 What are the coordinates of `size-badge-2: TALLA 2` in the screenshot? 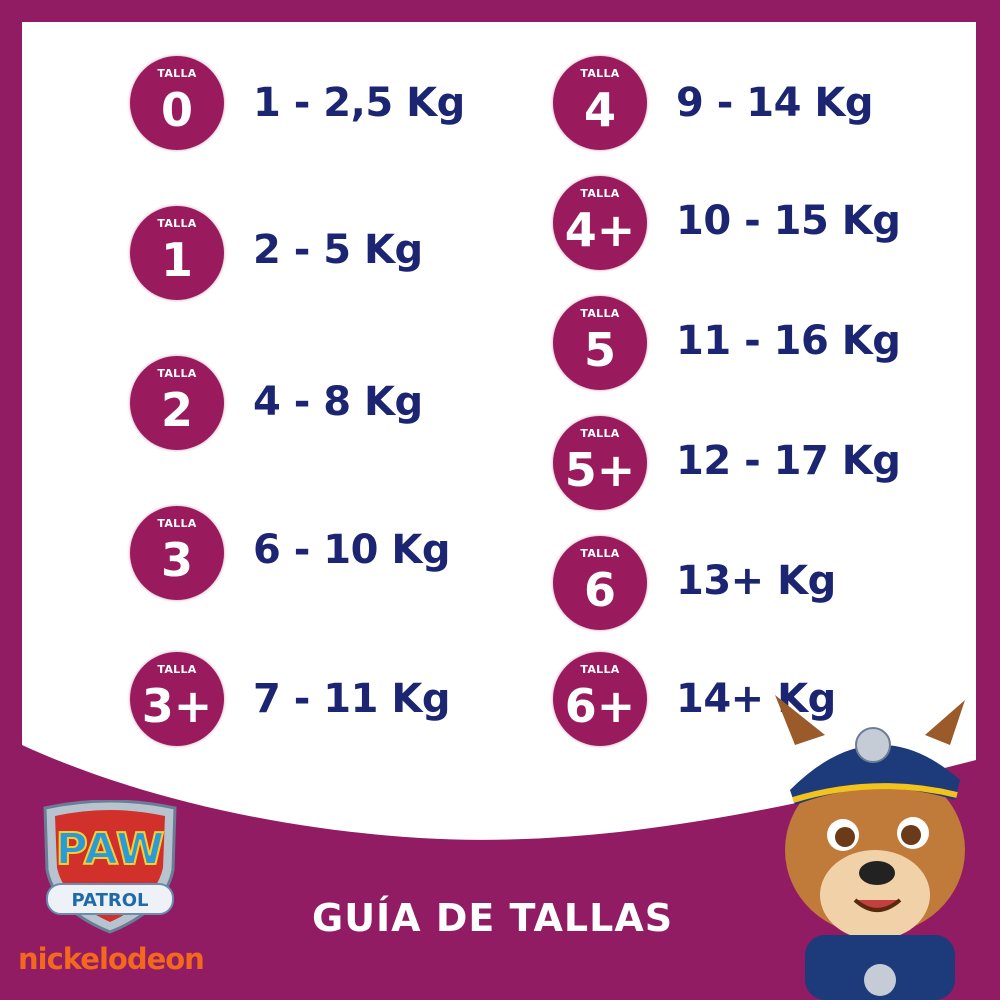 It's located at (177, 403).